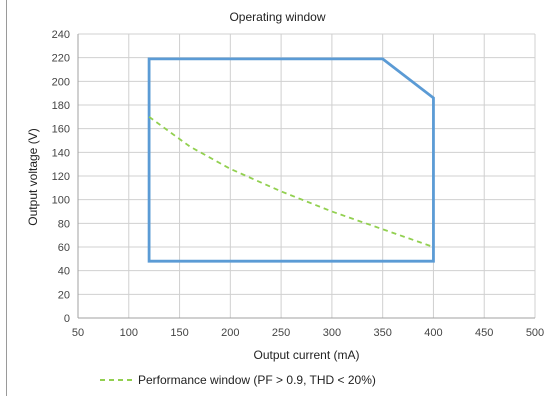 The height and width of the screenshot is (396, 555). Describe the element at coordinates (382, 333) in the screenshot. I see `x-tick-label: 350` at that location.